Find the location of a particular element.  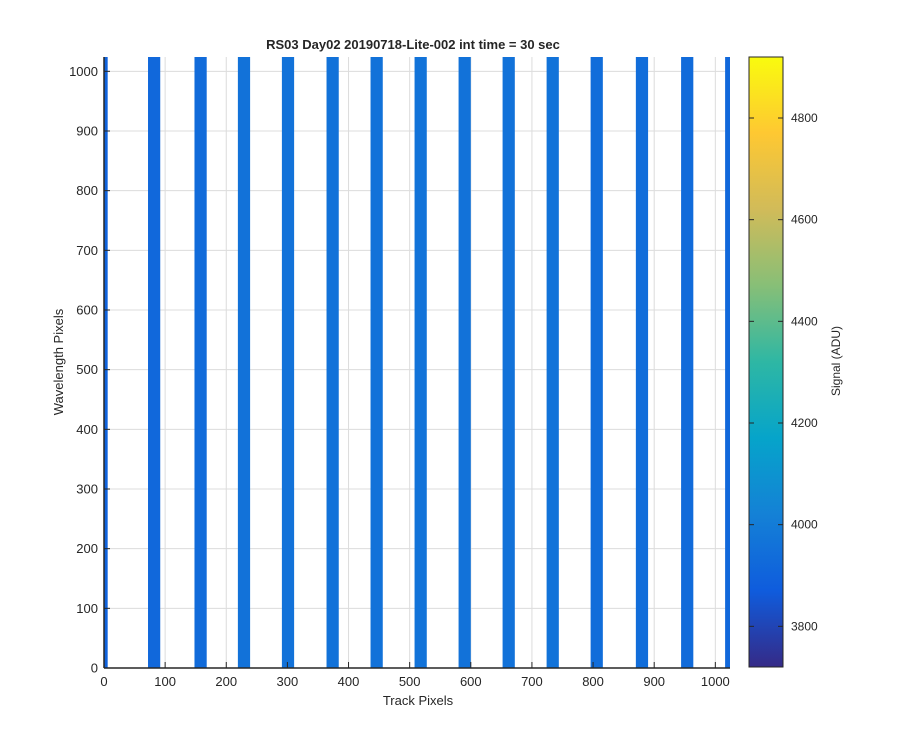

x-tick-label: 200 is located at coordinates (226, 681).